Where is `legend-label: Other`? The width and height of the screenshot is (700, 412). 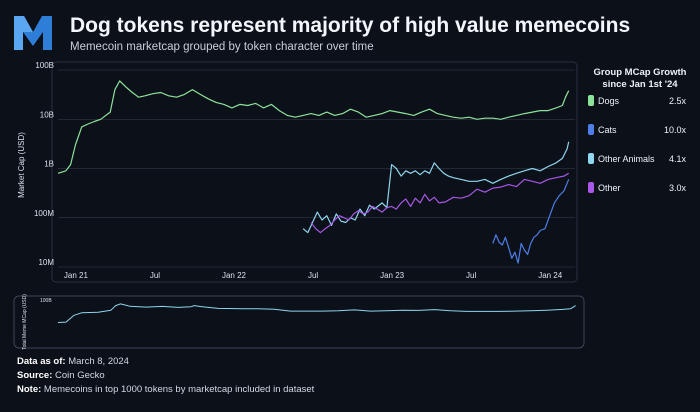 legend-label: Other is located at coordinates (609, 188).